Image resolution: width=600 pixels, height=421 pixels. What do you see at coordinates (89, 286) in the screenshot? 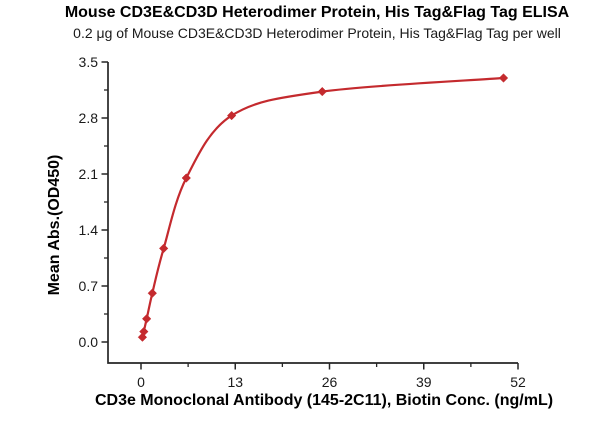
I see `y-tick-label: 0.7` at bounding box center [89, 286].